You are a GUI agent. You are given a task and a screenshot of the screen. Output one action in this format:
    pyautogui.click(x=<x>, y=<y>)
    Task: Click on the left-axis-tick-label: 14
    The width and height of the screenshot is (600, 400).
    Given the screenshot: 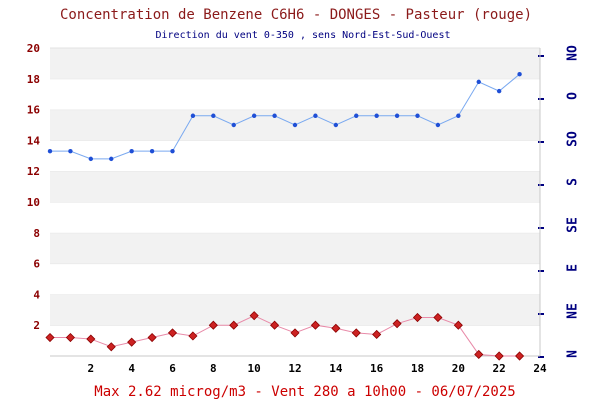 What is the action you would take?
    pyautogui.click(x=34, y=140)
    